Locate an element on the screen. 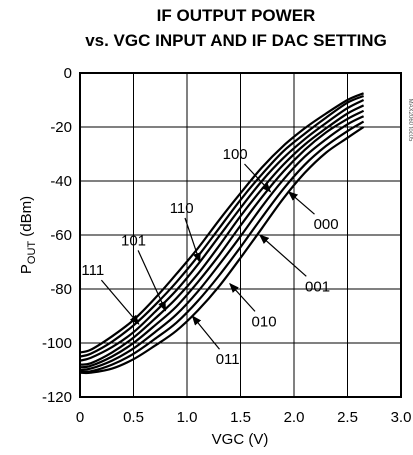  x-tick-label: 1.0 is located at coordinates (187, 417).